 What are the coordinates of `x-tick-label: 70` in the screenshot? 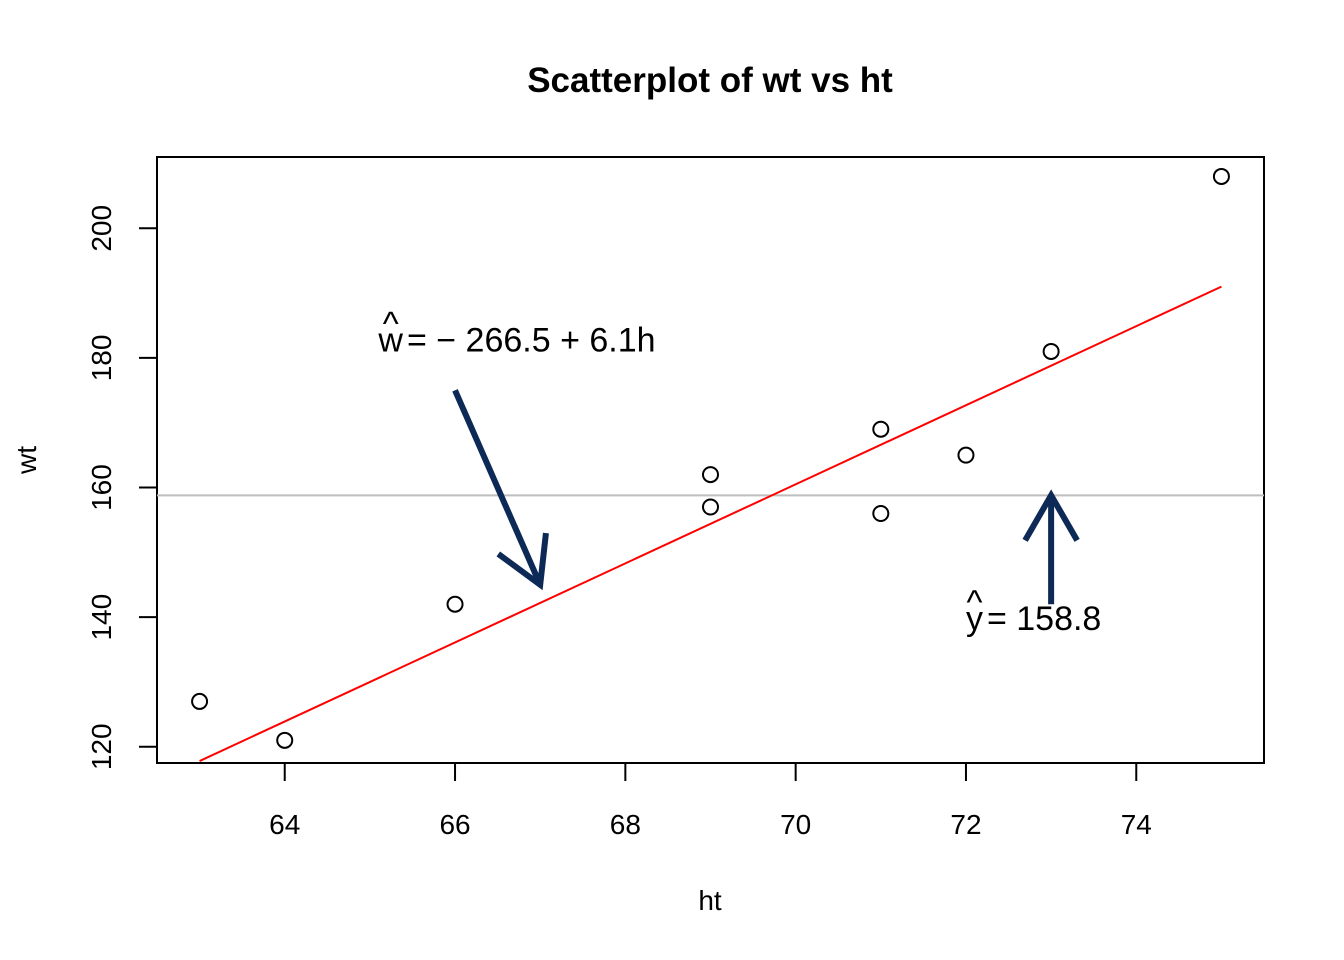 It's located at (795, 824).